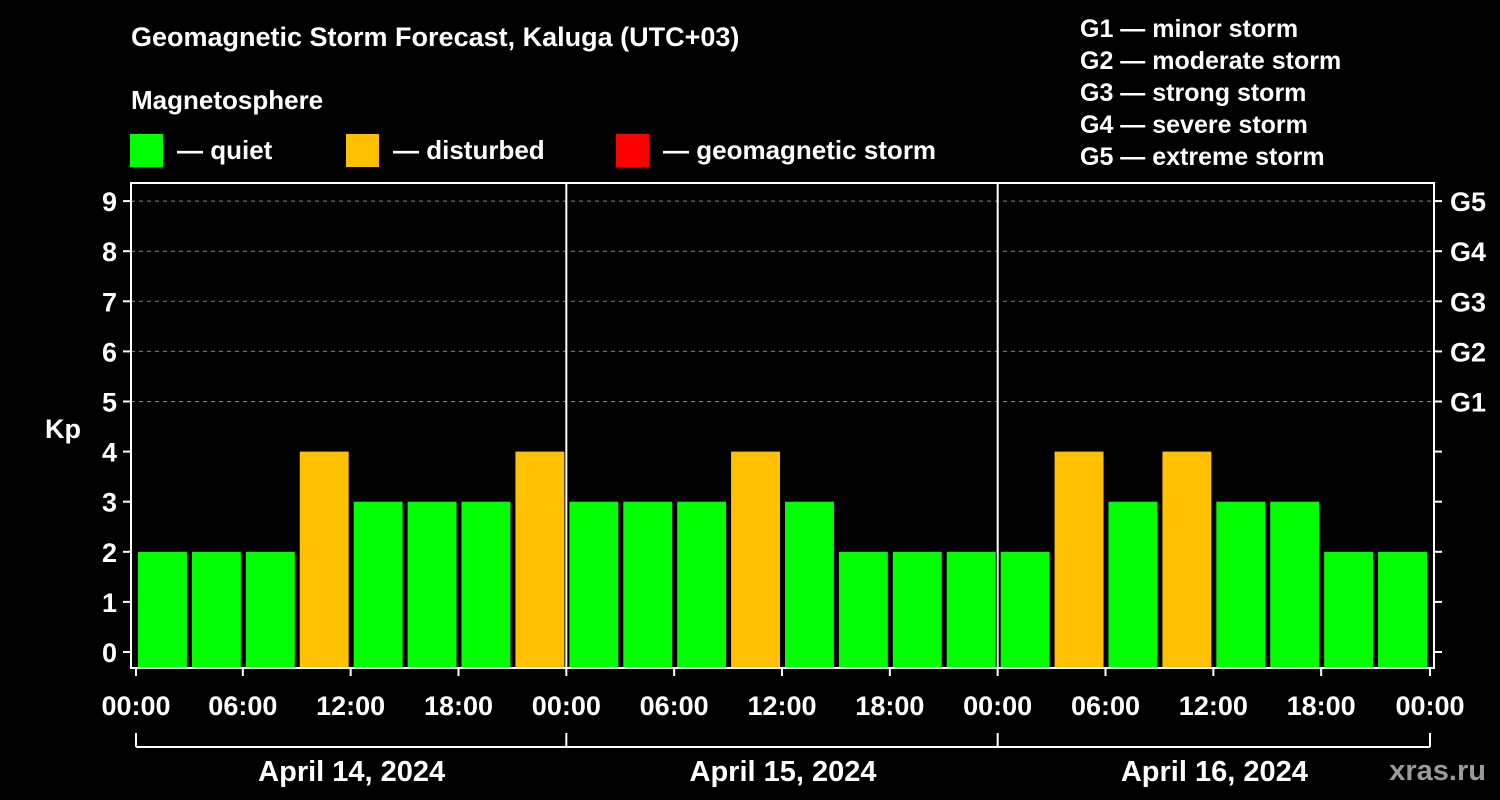 Image resolution: width=1500 pixels, height=800 pixels. I want to click on g-scale-item: G3 — strong storm, so click(1193, 93).